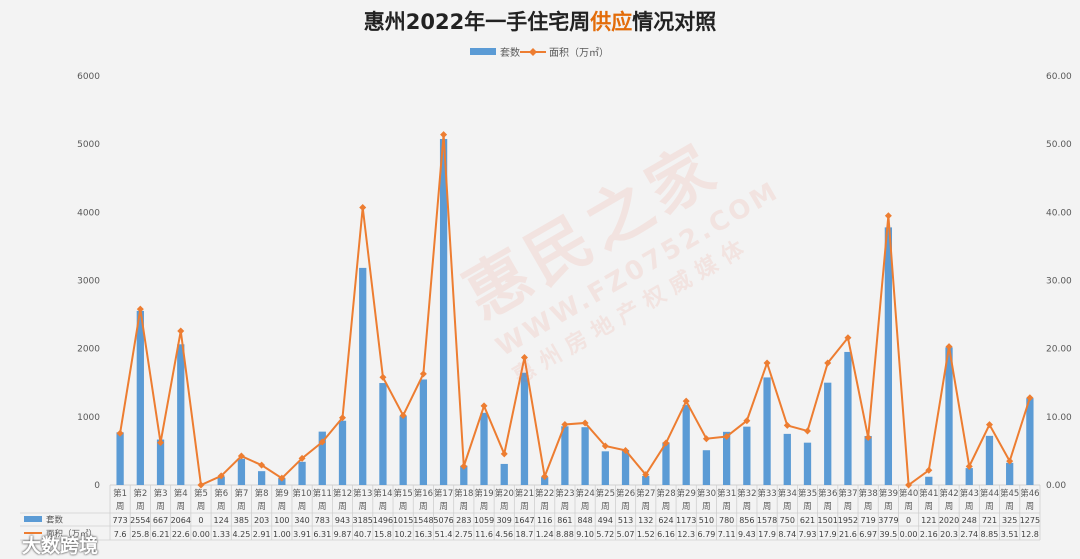  I want to click on category-label-第35周: 第35, so click(807, 493).